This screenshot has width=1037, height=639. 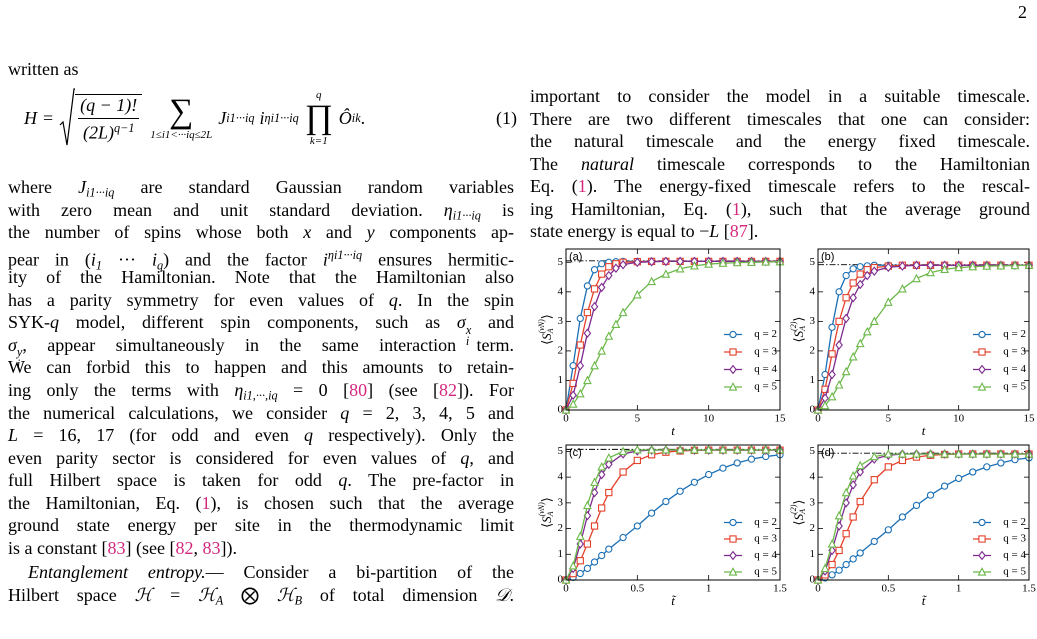 I want to click on eq-den-exp: q−1, so click(x=124, y=128).